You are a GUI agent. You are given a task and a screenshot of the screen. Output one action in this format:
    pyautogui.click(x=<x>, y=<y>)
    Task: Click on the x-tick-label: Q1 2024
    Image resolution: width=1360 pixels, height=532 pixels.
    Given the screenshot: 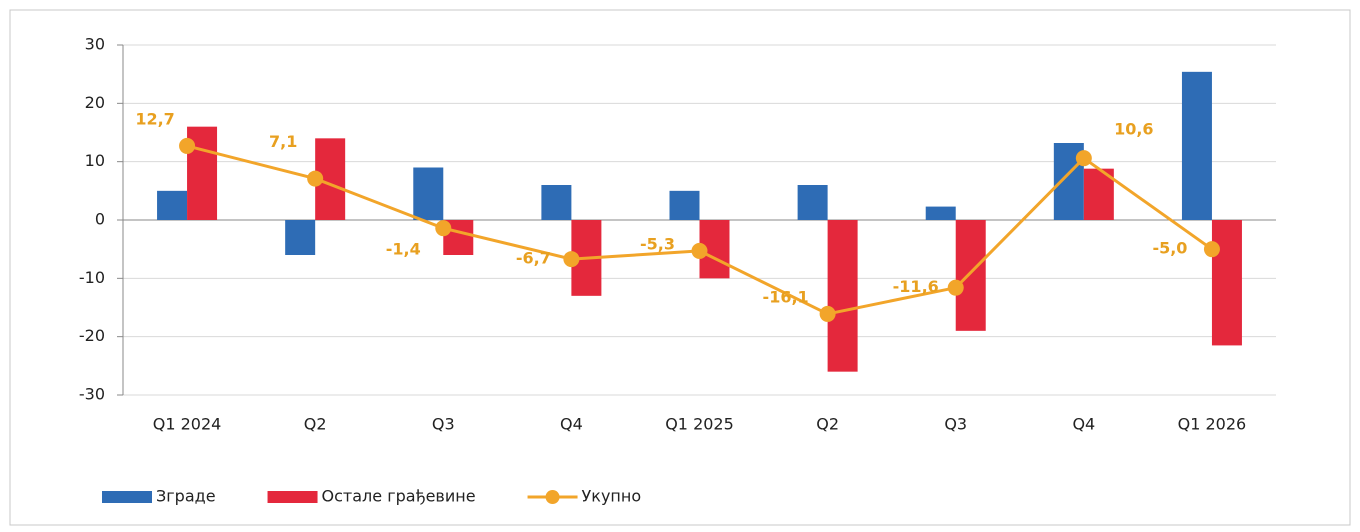 What is the action you would take?
    pyautogui.click(x=187, y=424)
    